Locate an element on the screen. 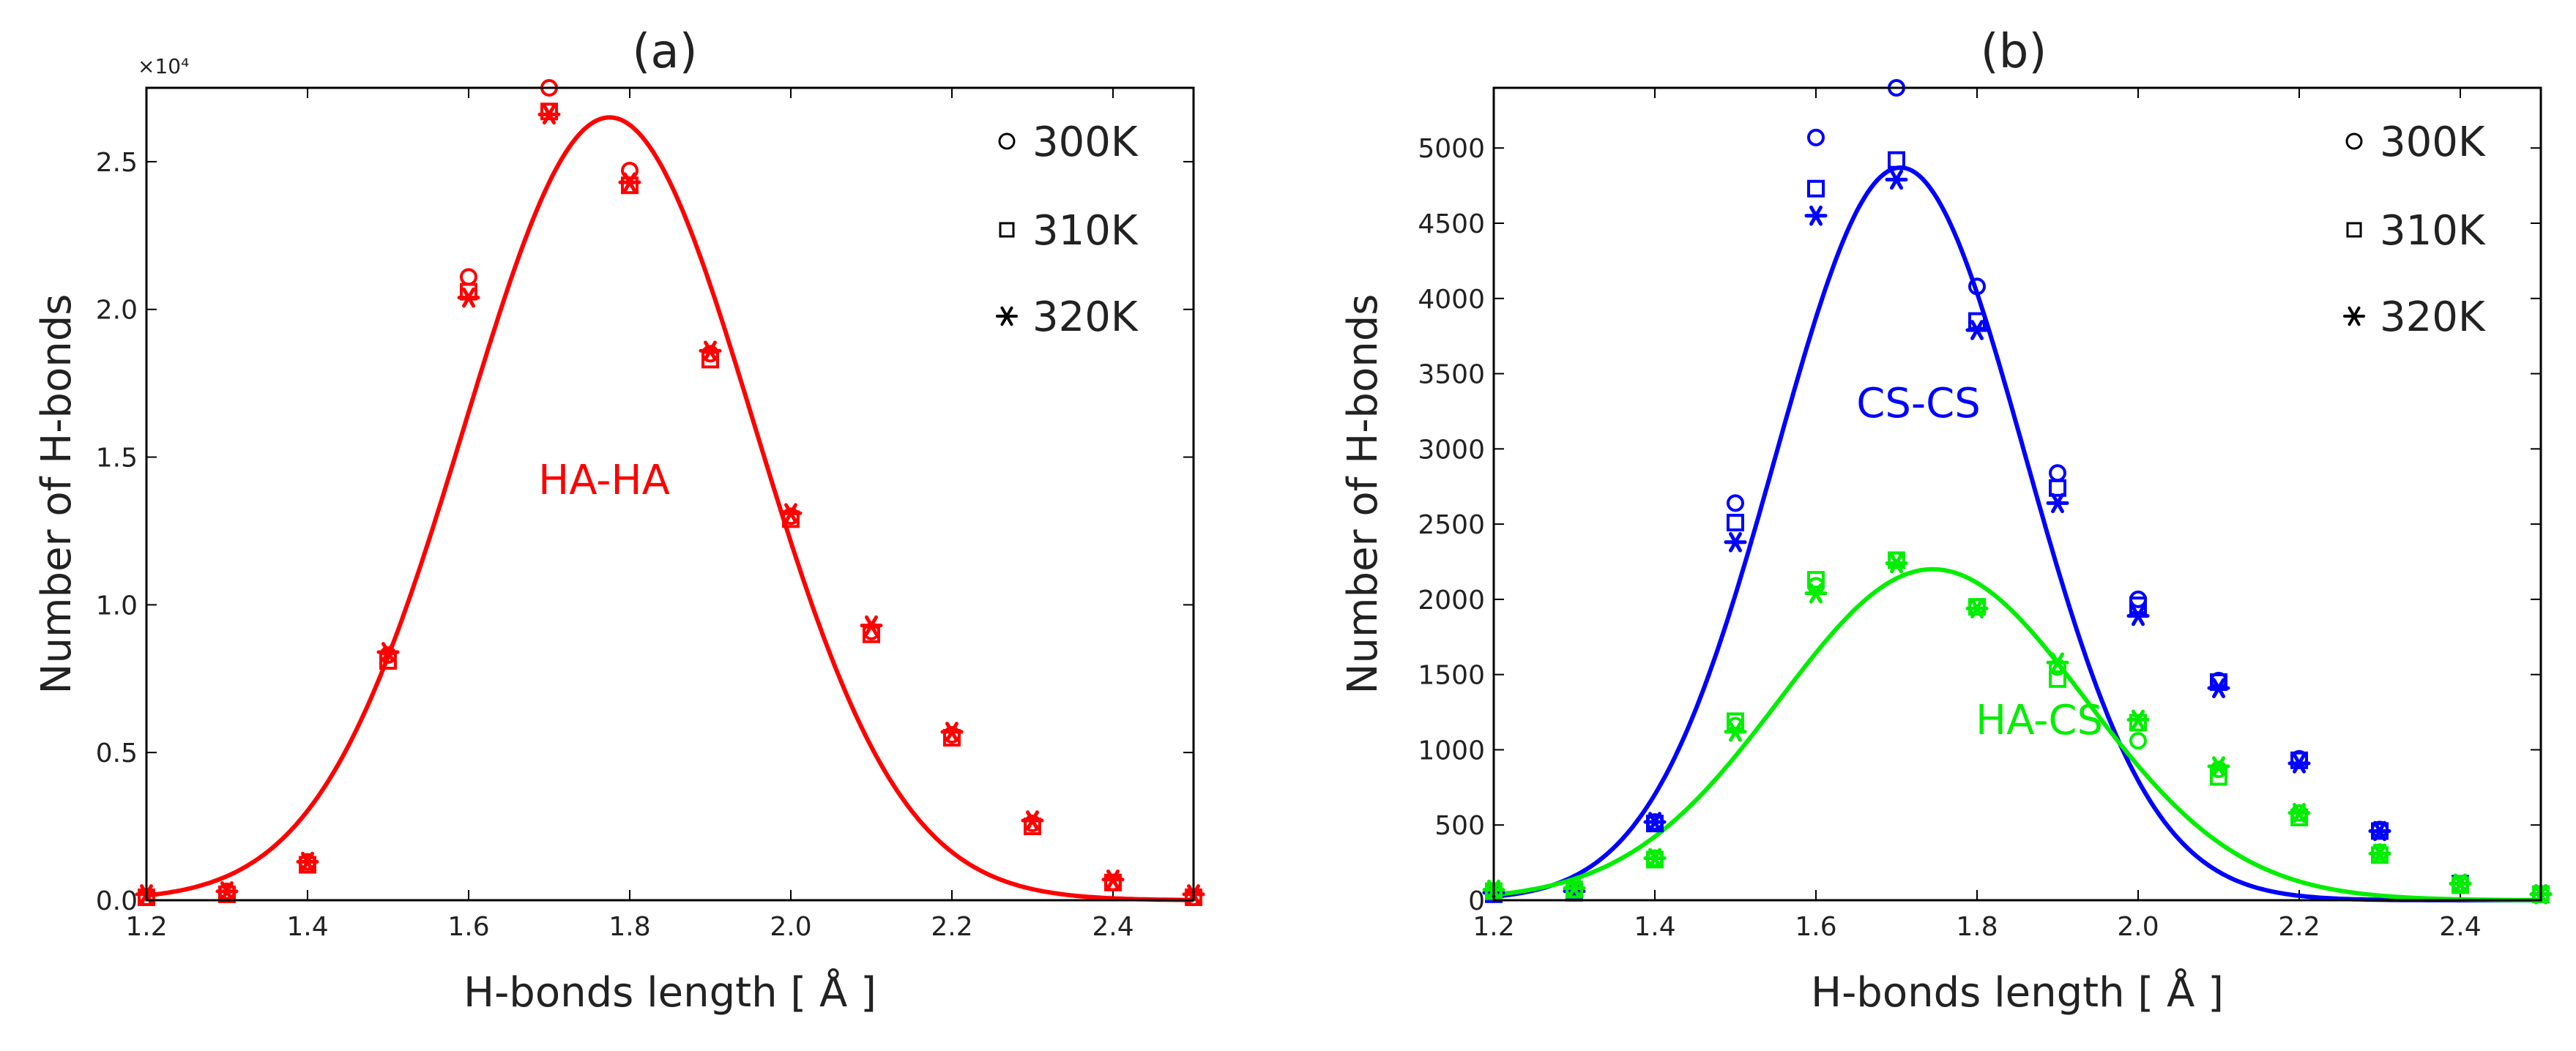 The image size is (2576, 1051). panel-a-y-tick-label: 0.5 is located at coordinates (117, 753).